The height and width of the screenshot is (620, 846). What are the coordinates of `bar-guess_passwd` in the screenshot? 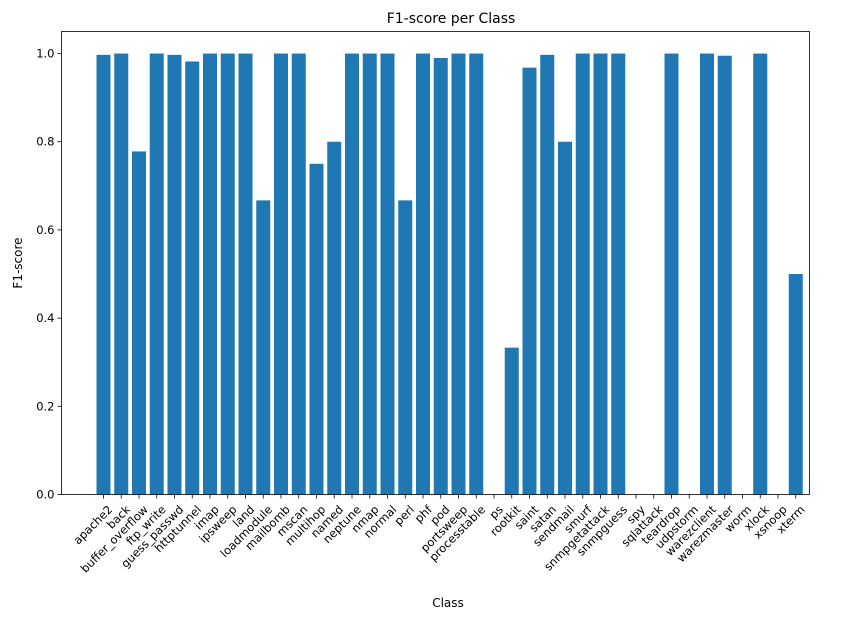 It's located at (174, 274).